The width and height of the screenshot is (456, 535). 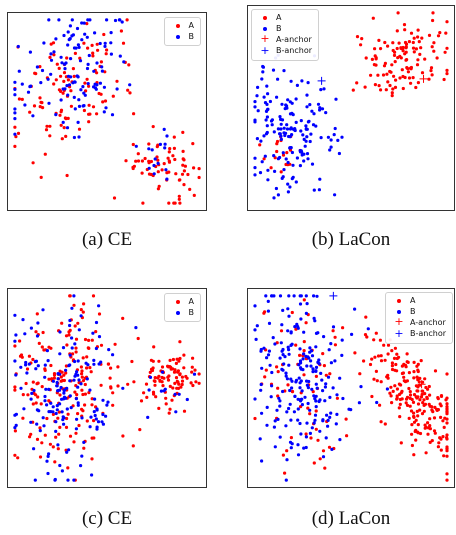 What do you see at coordinates (191, 25) in the screenshot?
I see `legend-label: A` at bounding box center [191, 25].